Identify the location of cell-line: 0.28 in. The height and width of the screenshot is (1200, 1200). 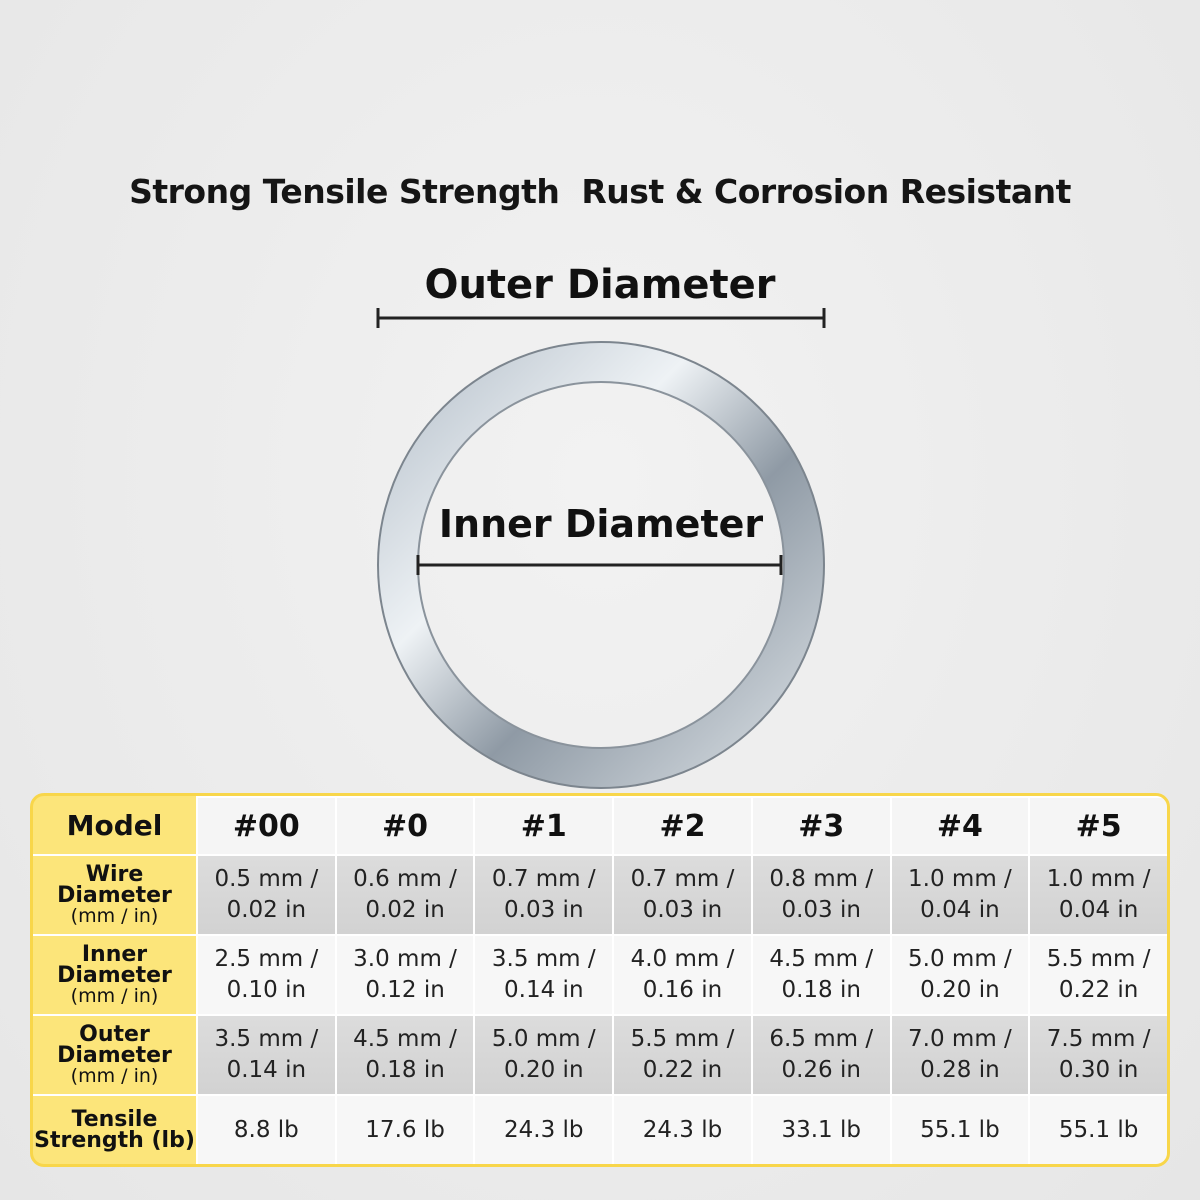
(960, 1070).